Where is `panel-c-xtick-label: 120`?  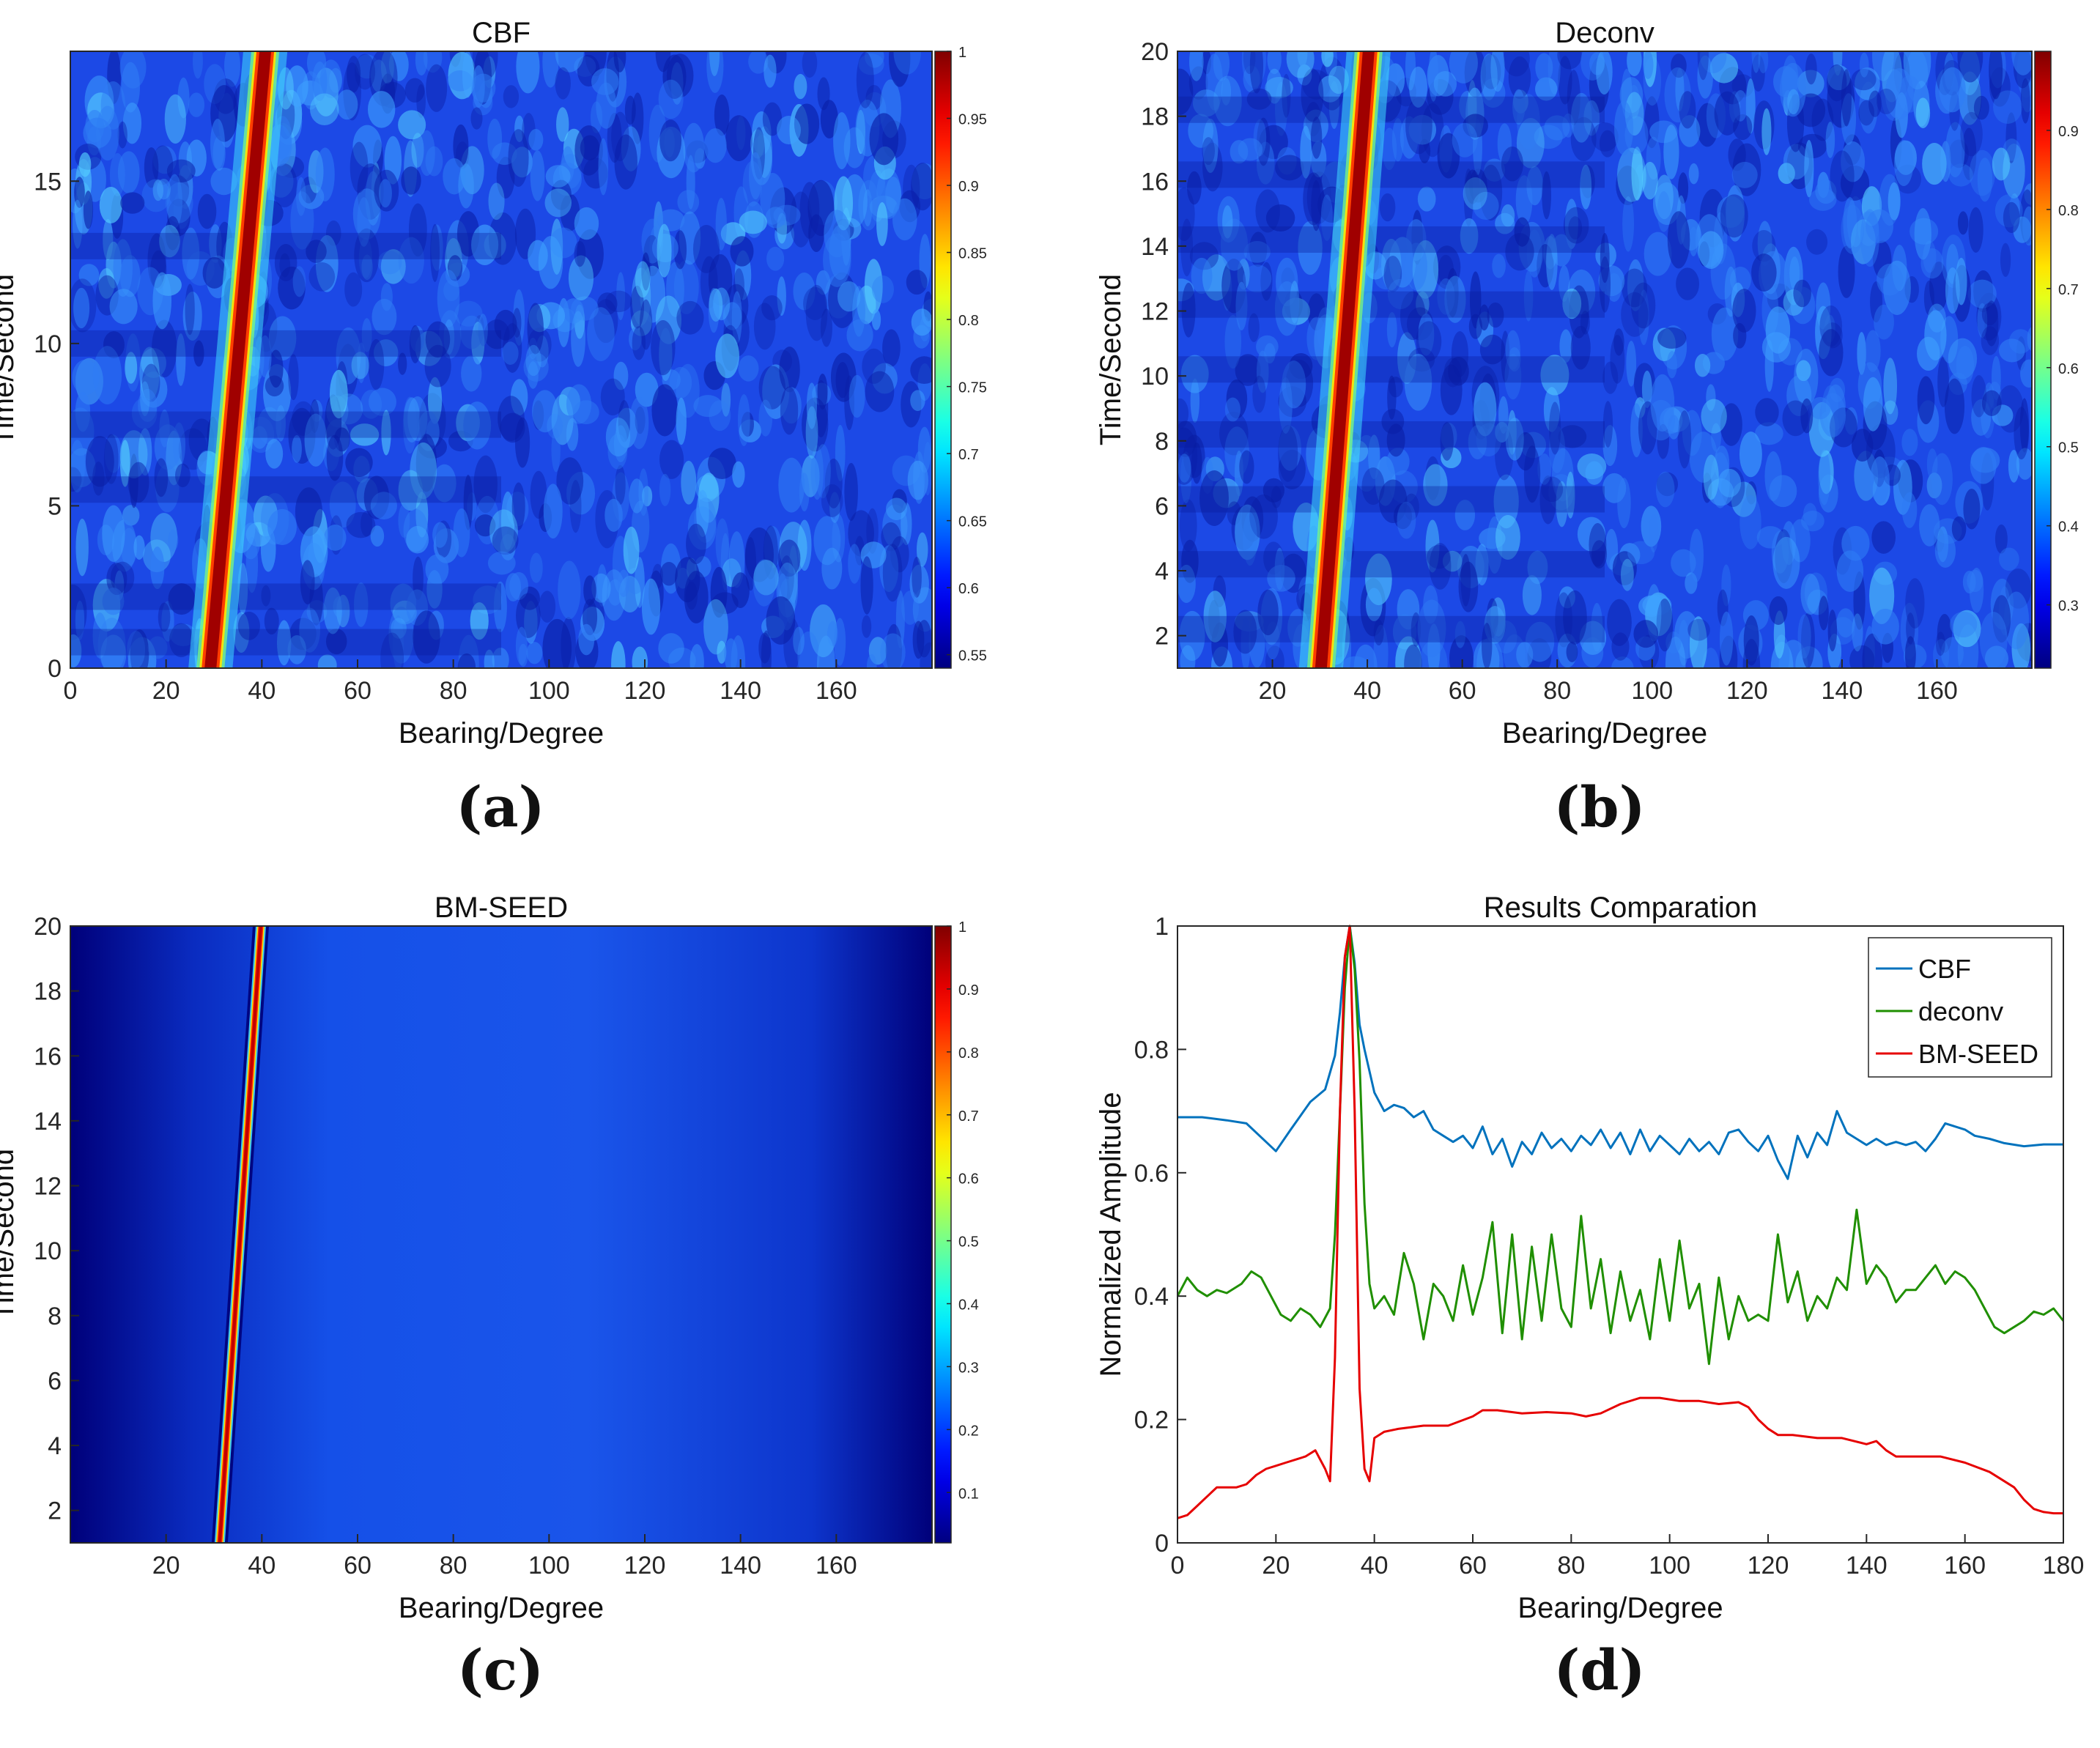 panel-c-xtick-label: 120 is located at coordinates (645, 1566).